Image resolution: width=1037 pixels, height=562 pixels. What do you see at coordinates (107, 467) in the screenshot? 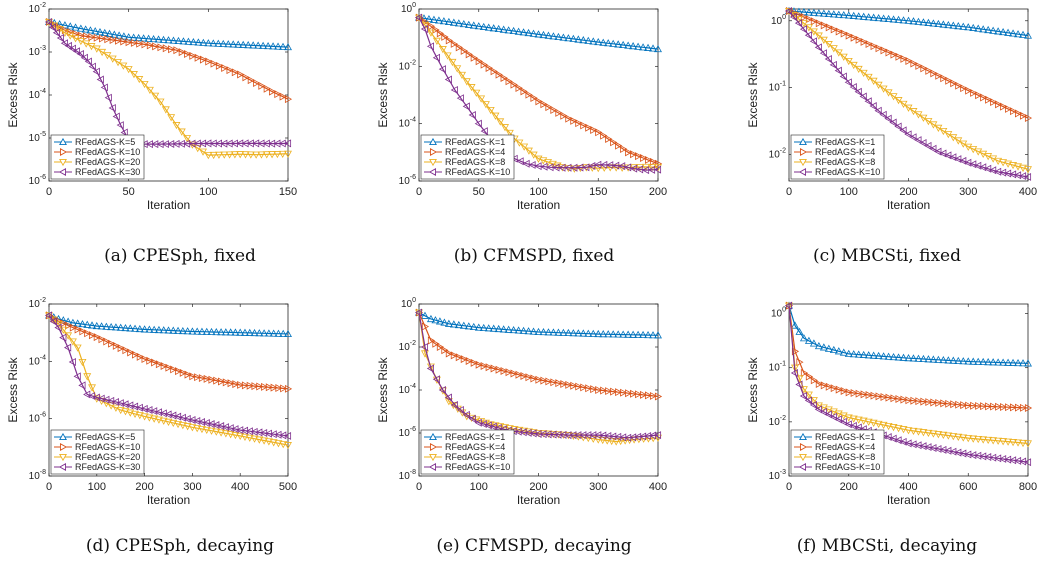
I see `legend-label: RFedAGS-K=30` at bounding box center [107, 467].